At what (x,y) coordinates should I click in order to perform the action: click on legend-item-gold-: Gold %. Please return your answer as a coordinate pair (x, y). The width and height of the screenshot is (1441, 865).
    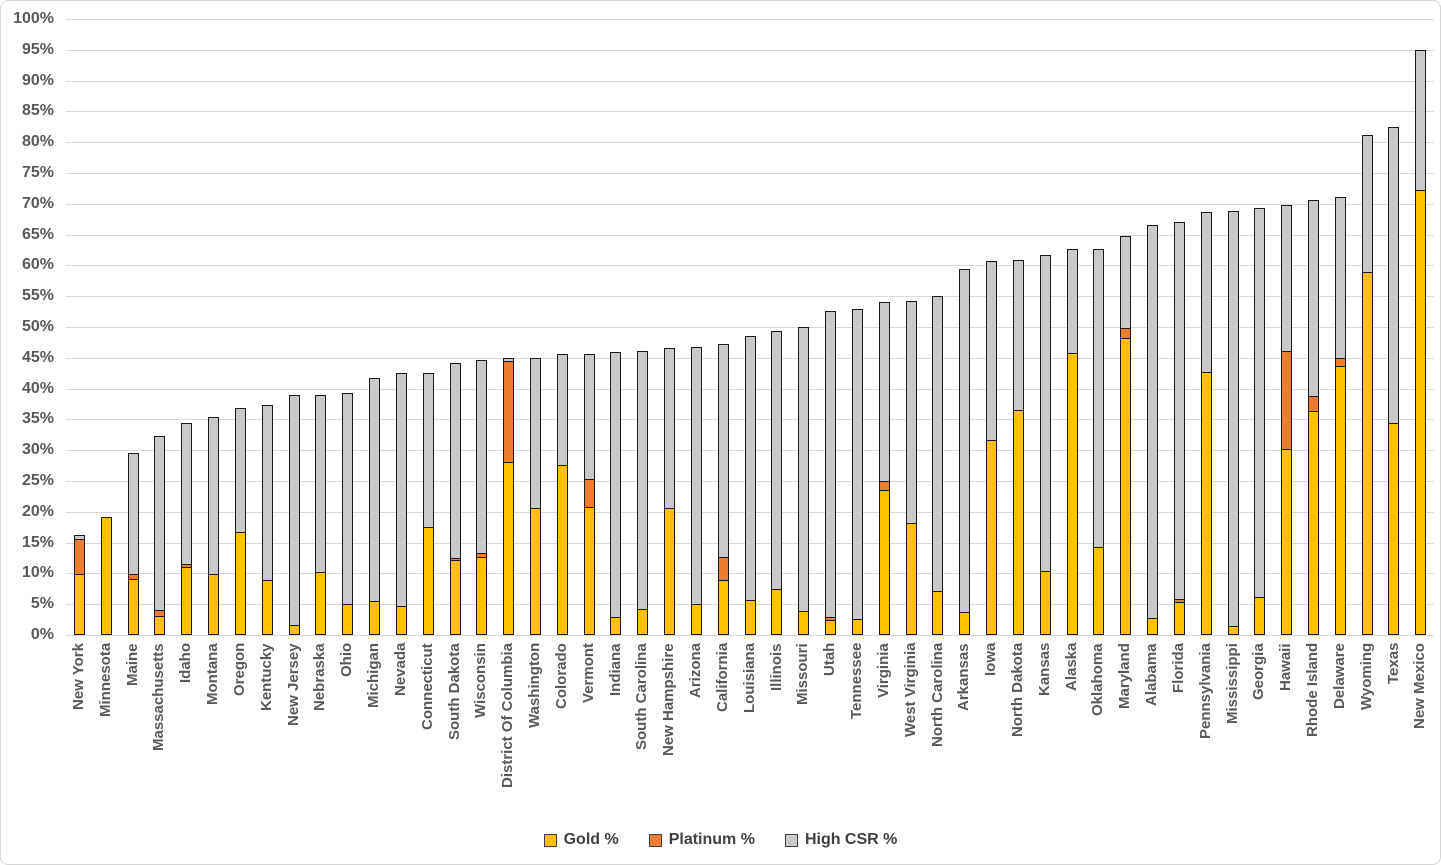
    Looking at the image, I should click on (581, 840).